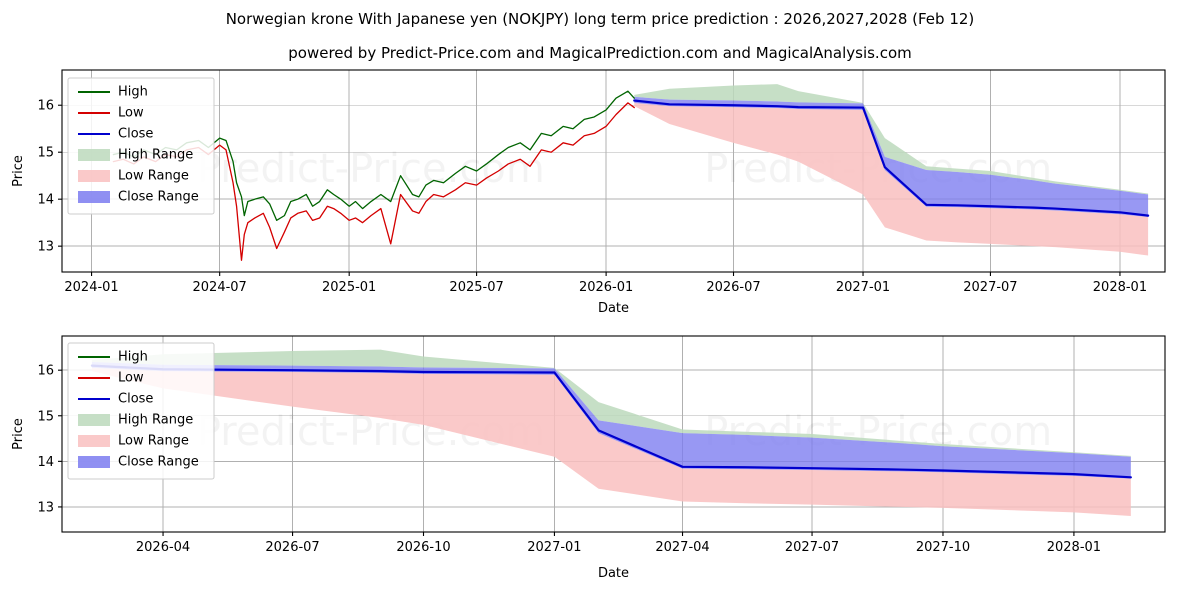 The height and width of the screenshot is (600, 1200). I want to click on low-range-band, so click(891, 179).